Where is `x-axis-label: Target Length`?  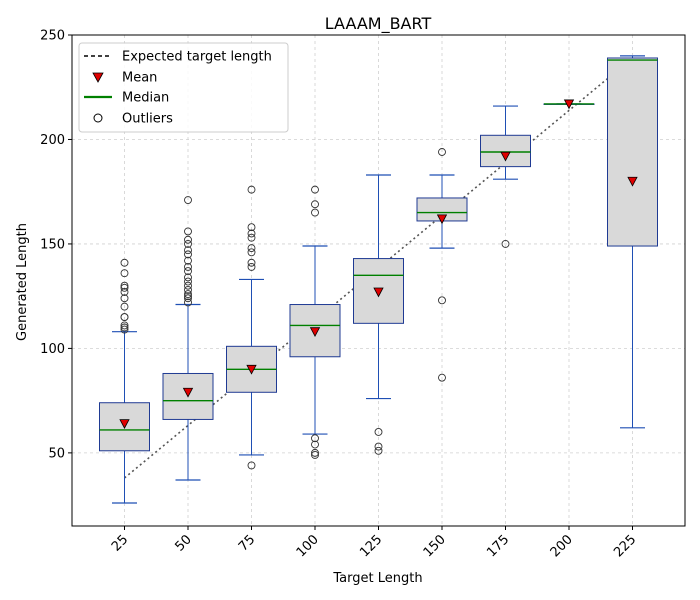
x-axis-label: Target Length is located at coordinates (377, 578).